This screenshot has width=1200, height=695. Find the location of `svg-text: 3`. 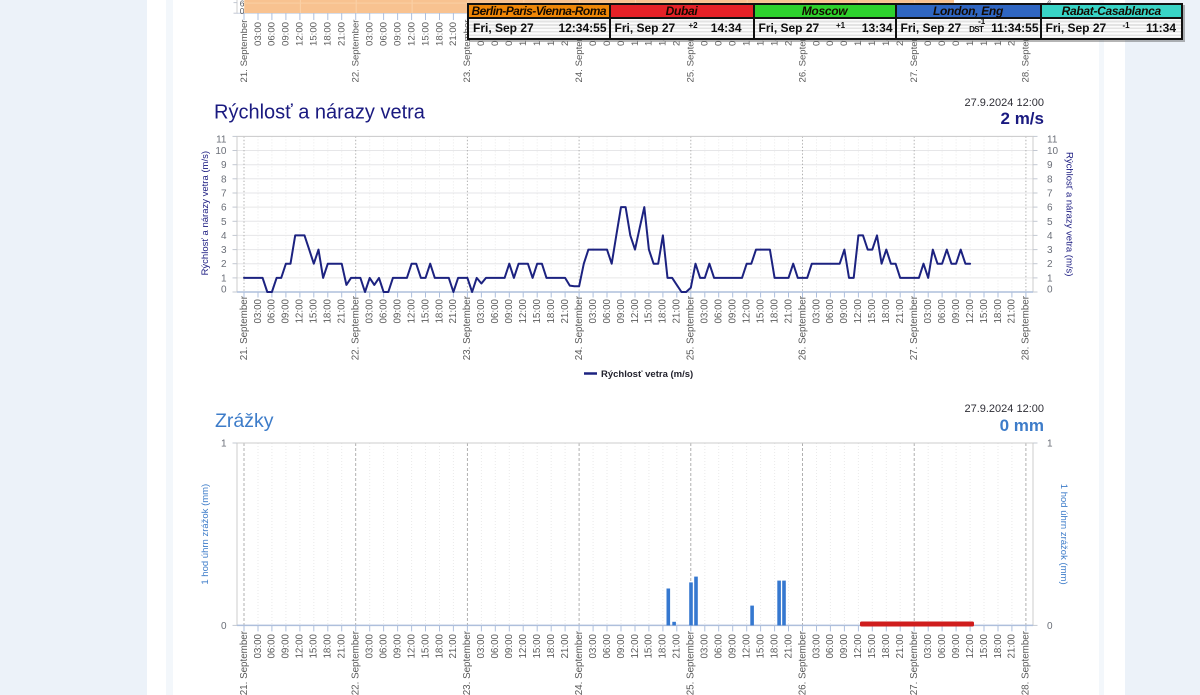

svg-text: 3 is located at coordinates (224, 250).